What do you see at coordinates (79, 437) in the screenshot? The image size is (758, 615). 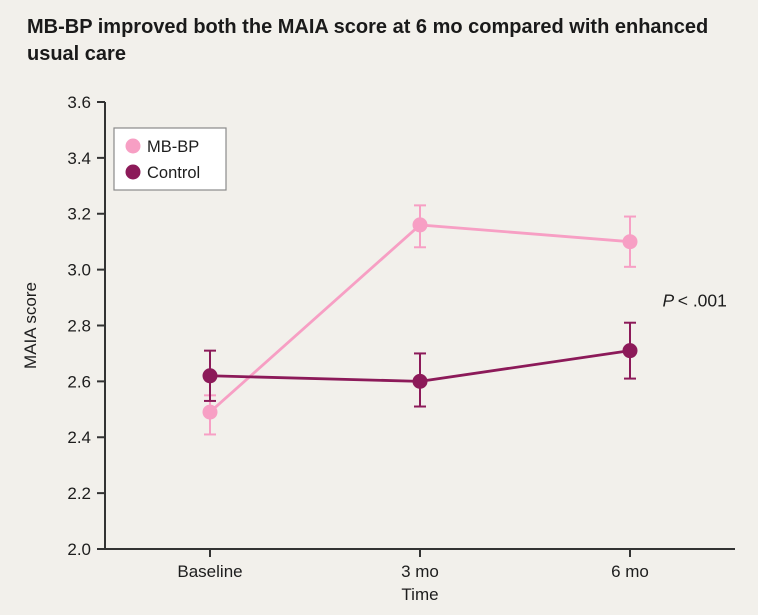 I see `y-tick-label: 2.4` at bounding box center [79, 437].